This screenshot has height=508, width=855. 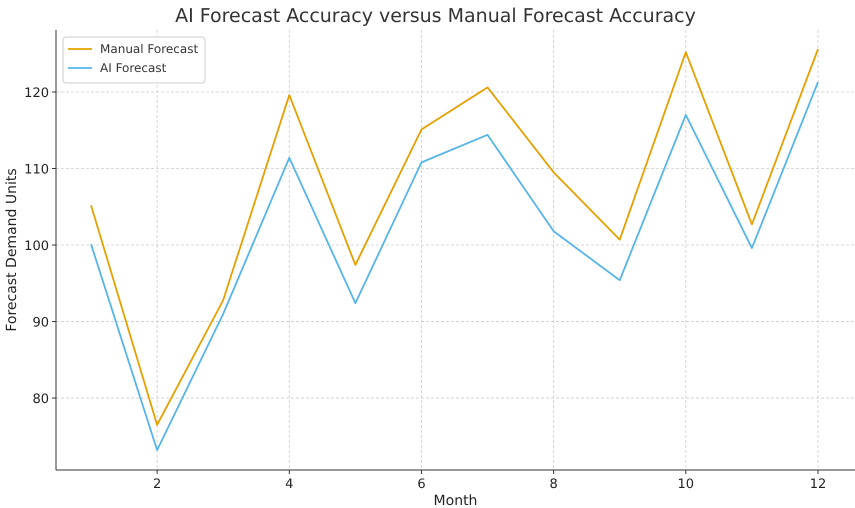 What do you see at coordinates (12, 250) in the screenshot?
I see `y-axis-title: Forecast Demand Units` at bounding box center [12, 250].